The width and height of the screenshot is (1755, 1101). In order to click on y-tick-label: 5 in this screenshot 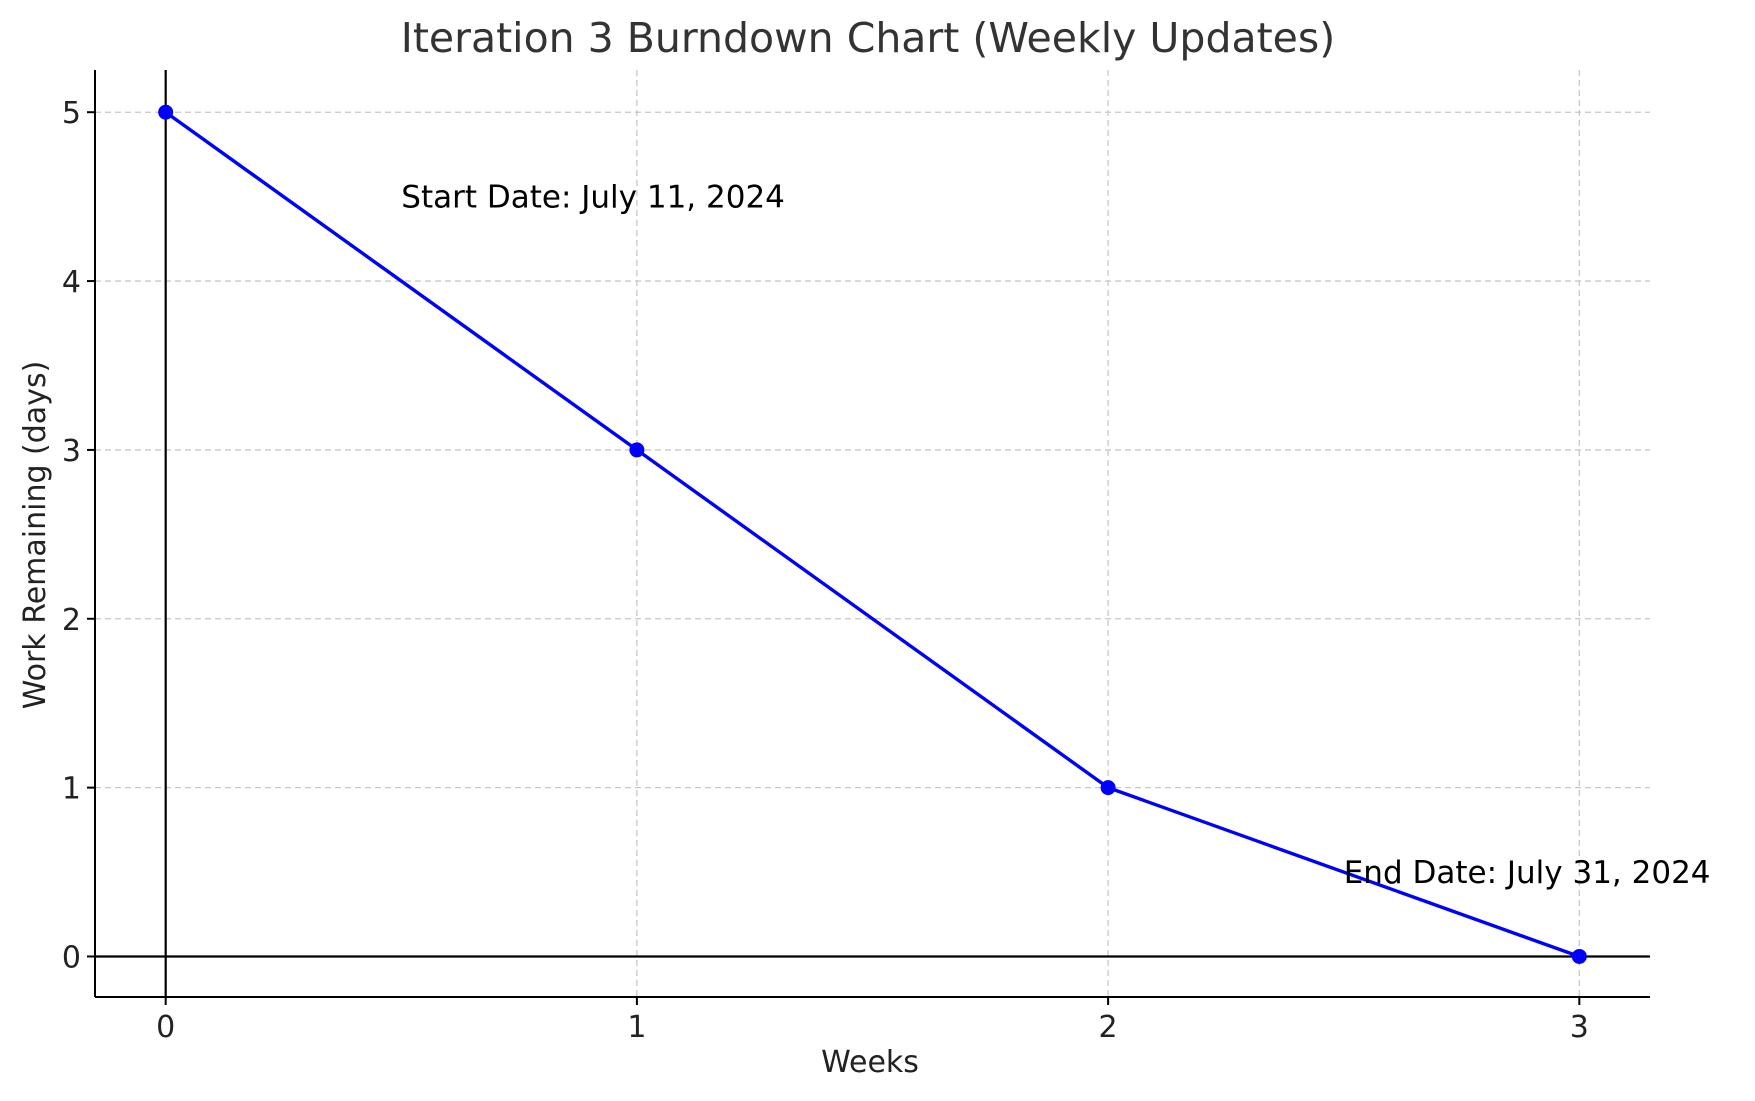, I will do `click(71, 113)`.